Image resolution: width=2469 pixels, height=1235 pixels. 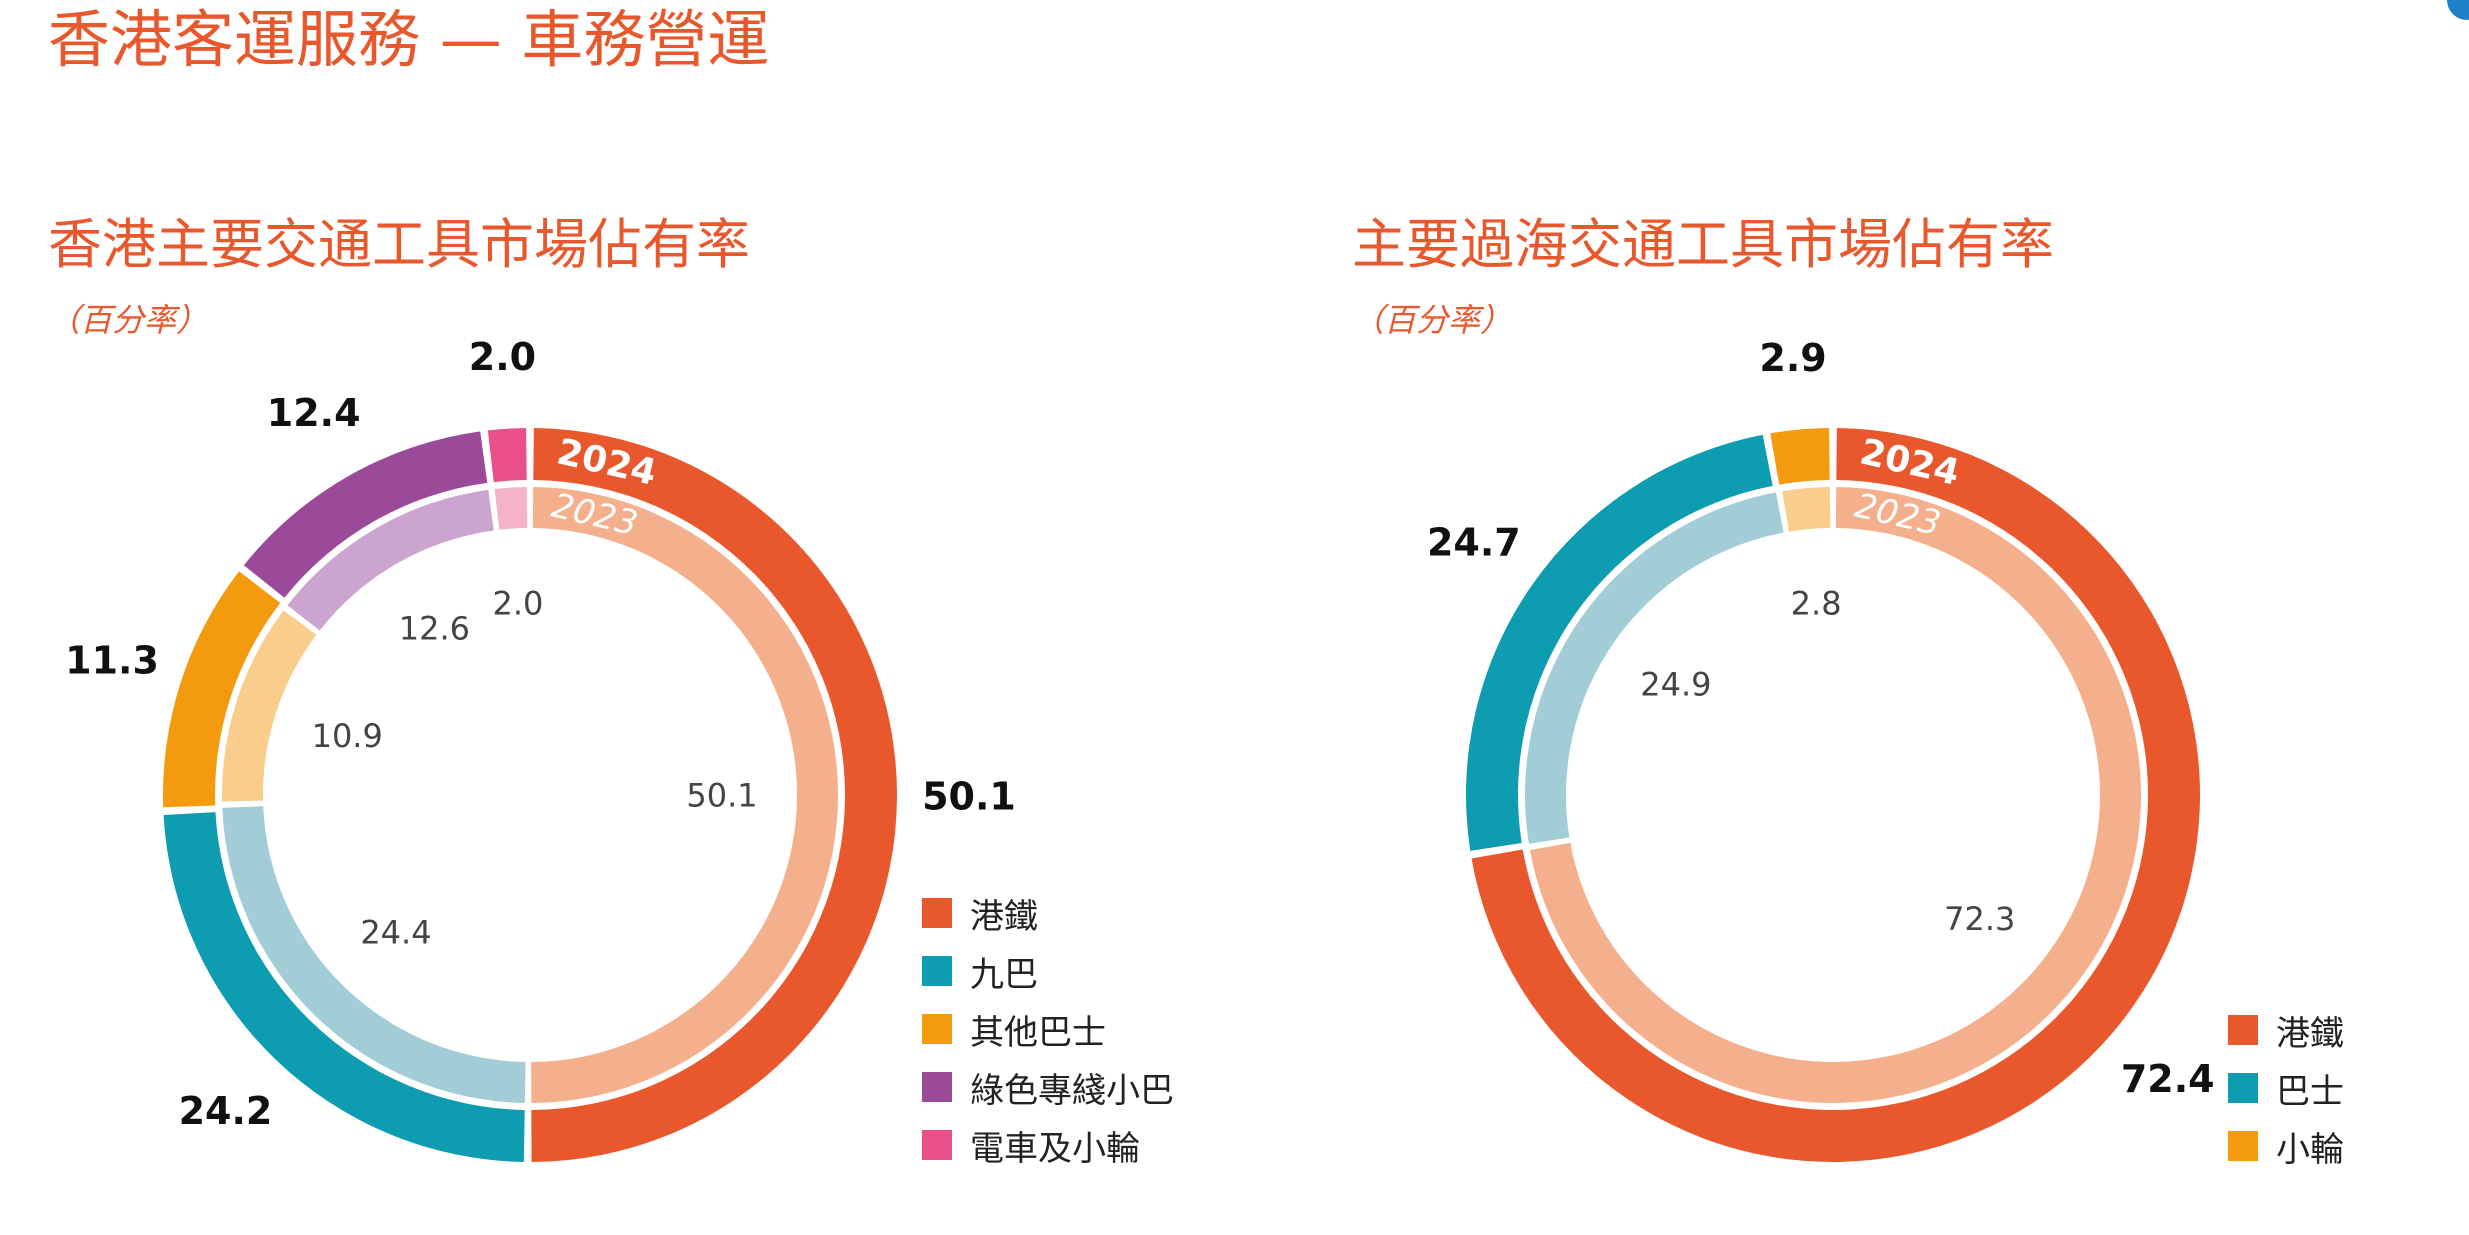 What do you see at coordinates (399, 244) in the screenshot?
I see `chart-1-title: 香港主要交通工具市場佔有率` at bounding box center [399, 244].